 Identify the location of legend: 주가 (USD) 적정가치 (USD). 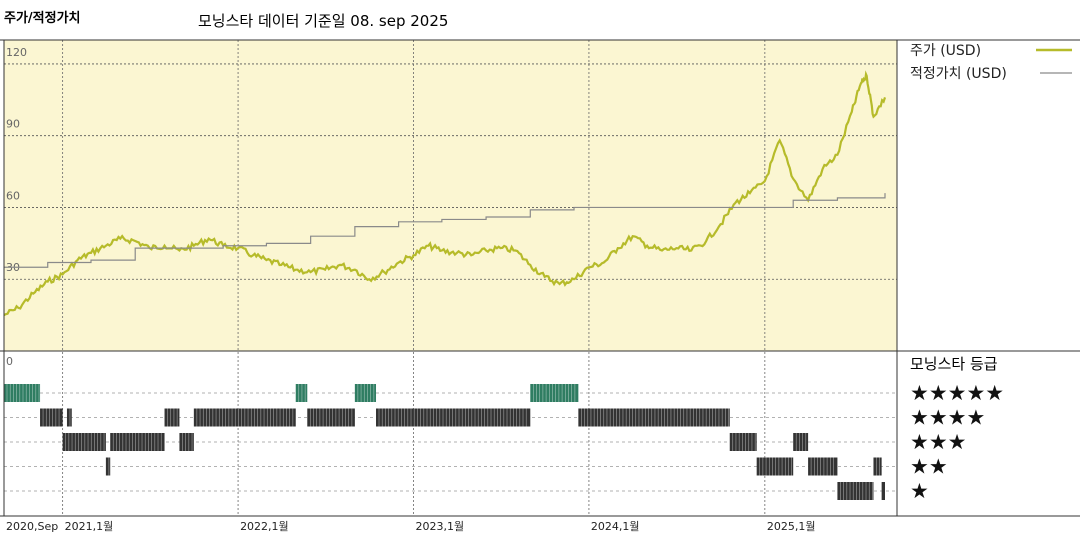
(991, 62).